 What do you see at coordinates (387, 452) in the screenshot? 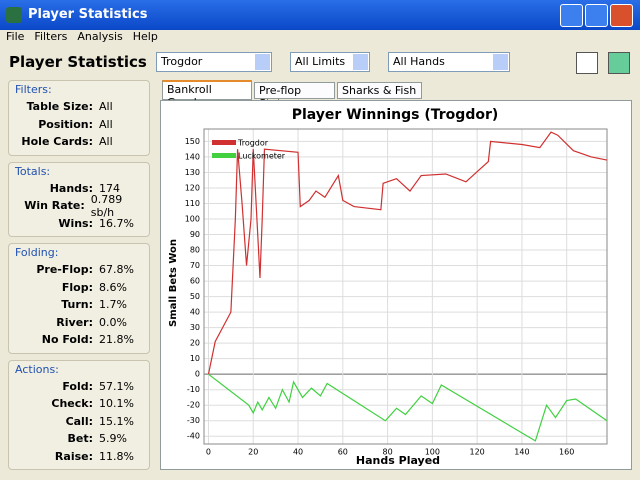
I see `x-tick-label: 80` at bounding box center [387, 452].